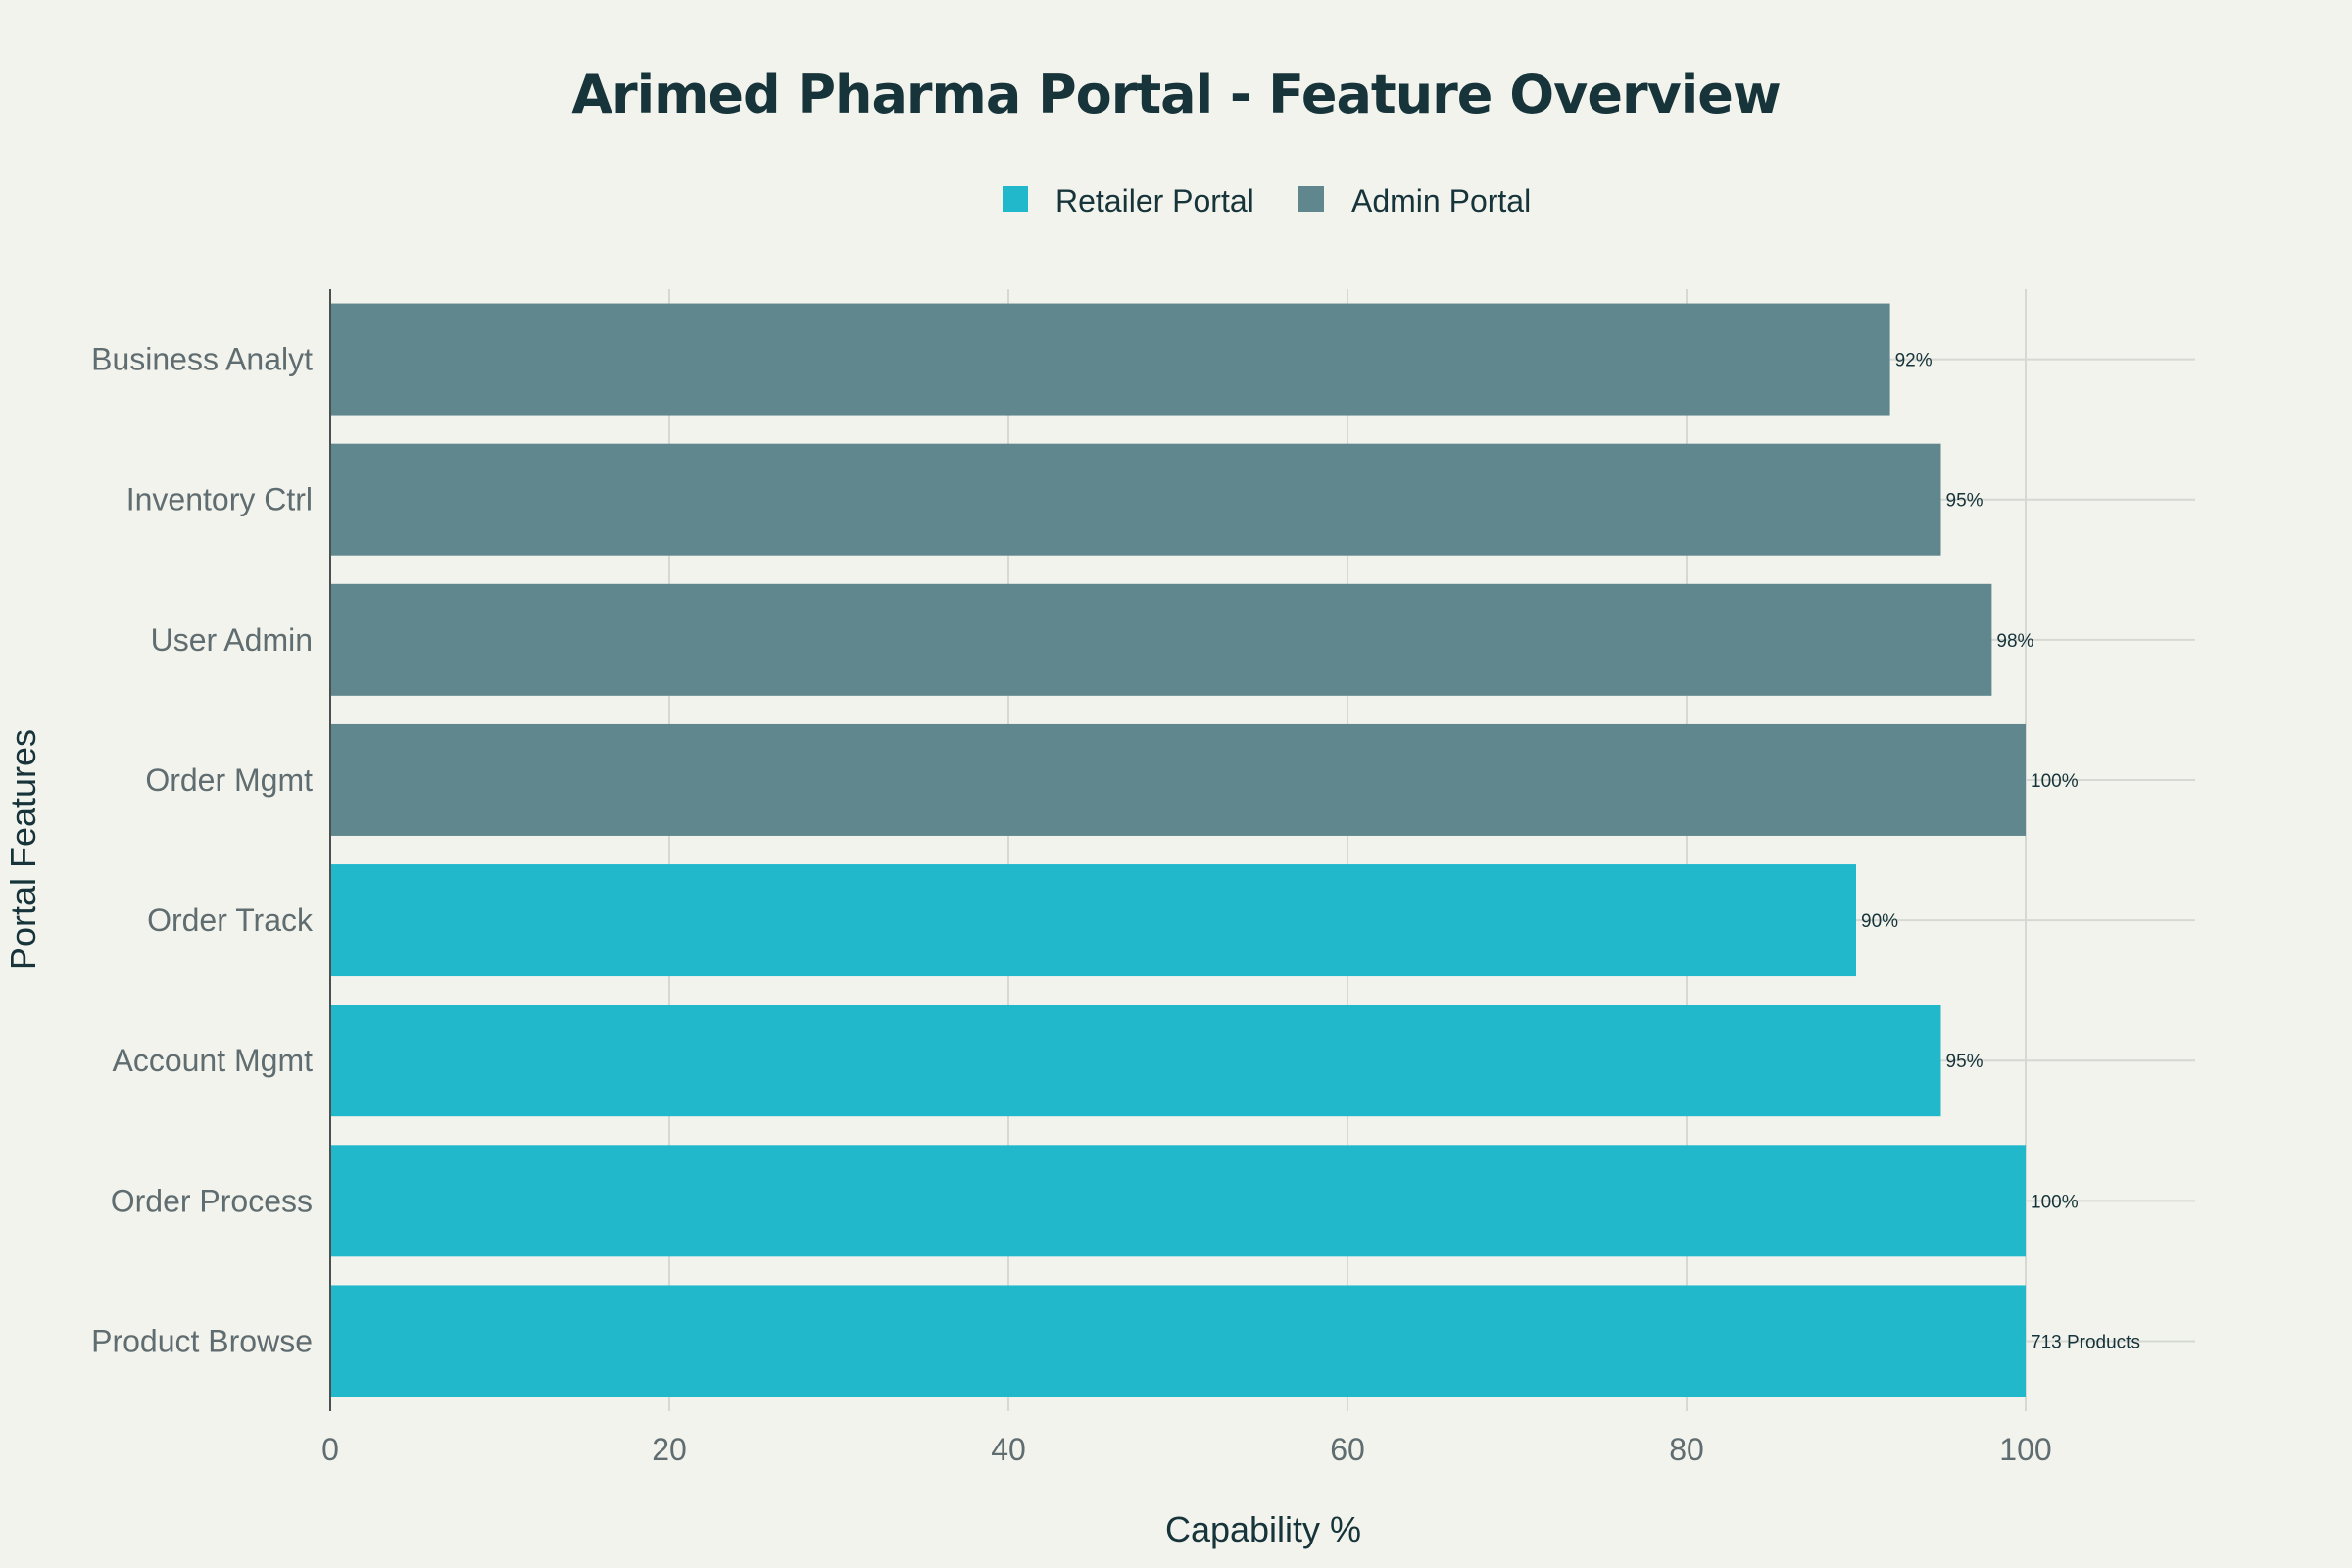 The image size is (2352, 1568). I want to click on y-tick-label: Order Mgmt, so click(229, 780).